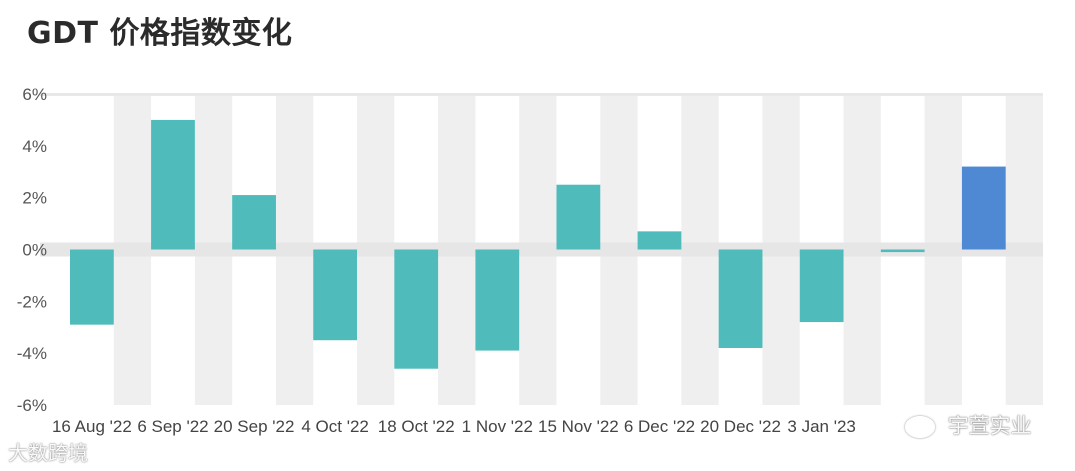  Describe the element at coordinates (254, 426) in the screenshot. I see `x-tick-label: 20 Sep '22` at that location.